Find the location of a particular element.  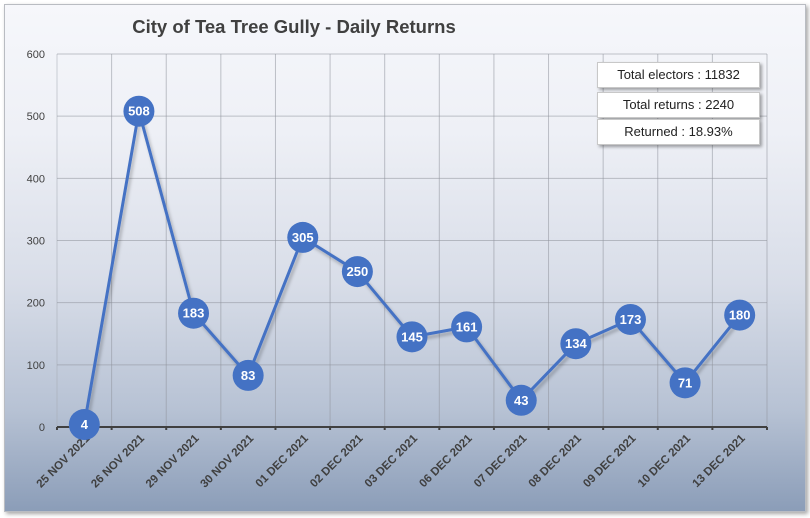

x-tick-label: 29 NOV 2021 is located at coordinates (173, 461).